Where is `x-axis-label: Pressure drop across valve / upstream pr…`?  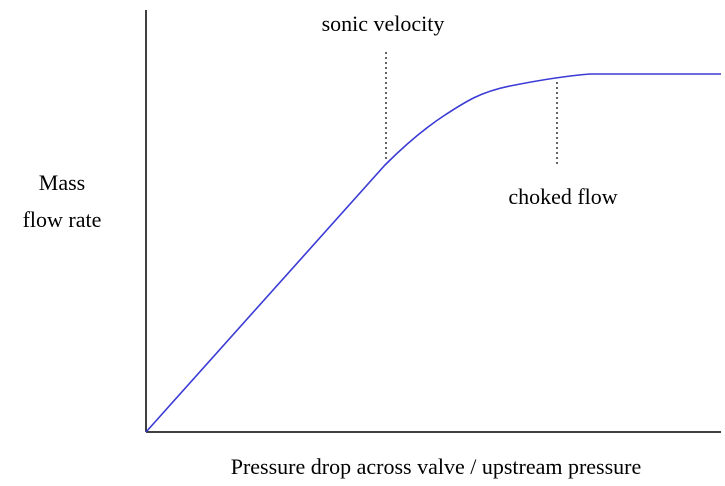
x-axis-label: Pressure drop across valve / upstream pr… is located at coordinates (436, 466).